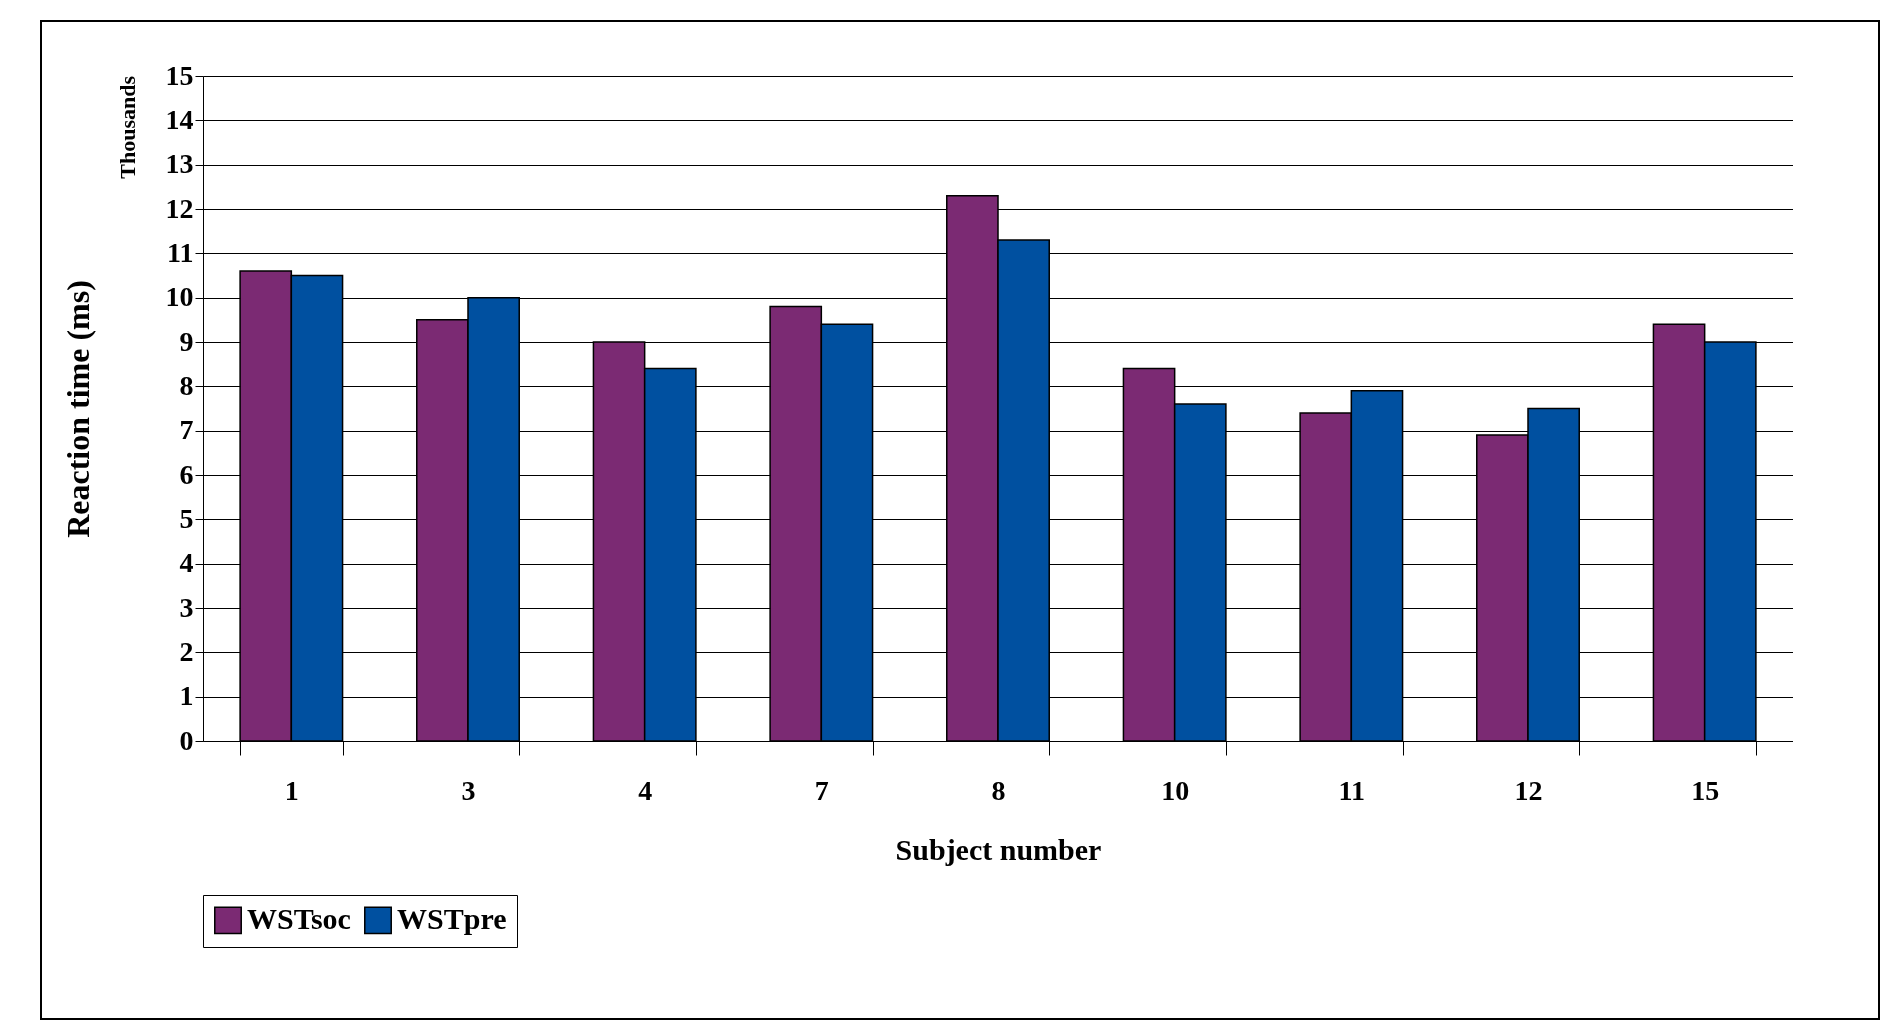 Image resolution: width=1897 pixels, height=1031 pixels. I want to click on y-tick-label: 9, so click(186, 341).